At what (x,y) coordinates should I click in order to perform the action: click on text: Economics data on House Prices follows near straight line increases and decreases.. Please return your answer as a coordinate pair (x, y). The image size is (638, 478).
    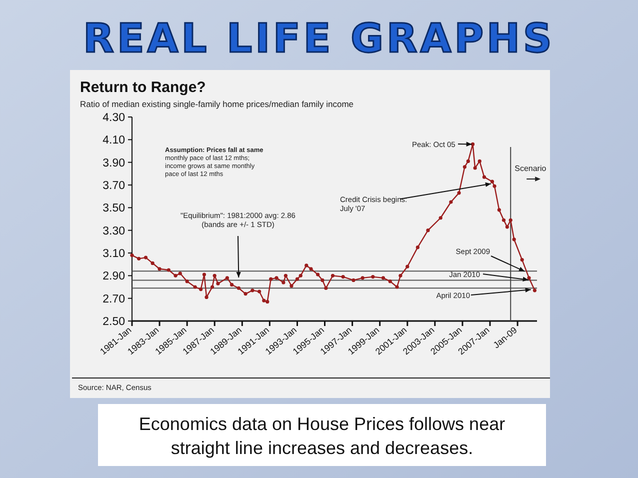
    Looking at the image, I should click on (322, 436).